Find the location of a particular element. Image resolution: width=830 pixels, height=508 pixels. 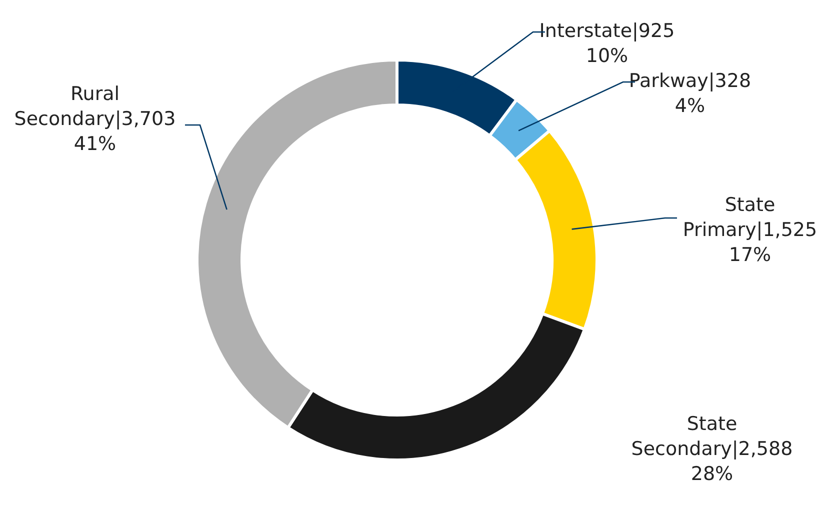

slice-label: Rural Secondary|3,703 41% is located at coordinates (95, 119).